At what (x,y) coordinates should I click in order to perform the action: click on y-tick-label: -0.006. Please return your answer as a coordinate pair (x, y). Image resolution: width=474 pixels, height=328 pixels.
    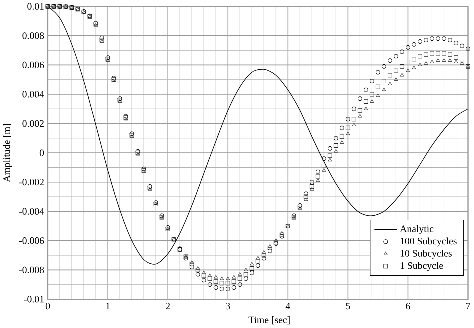
    Looking at the image, I should click on (31, 241).